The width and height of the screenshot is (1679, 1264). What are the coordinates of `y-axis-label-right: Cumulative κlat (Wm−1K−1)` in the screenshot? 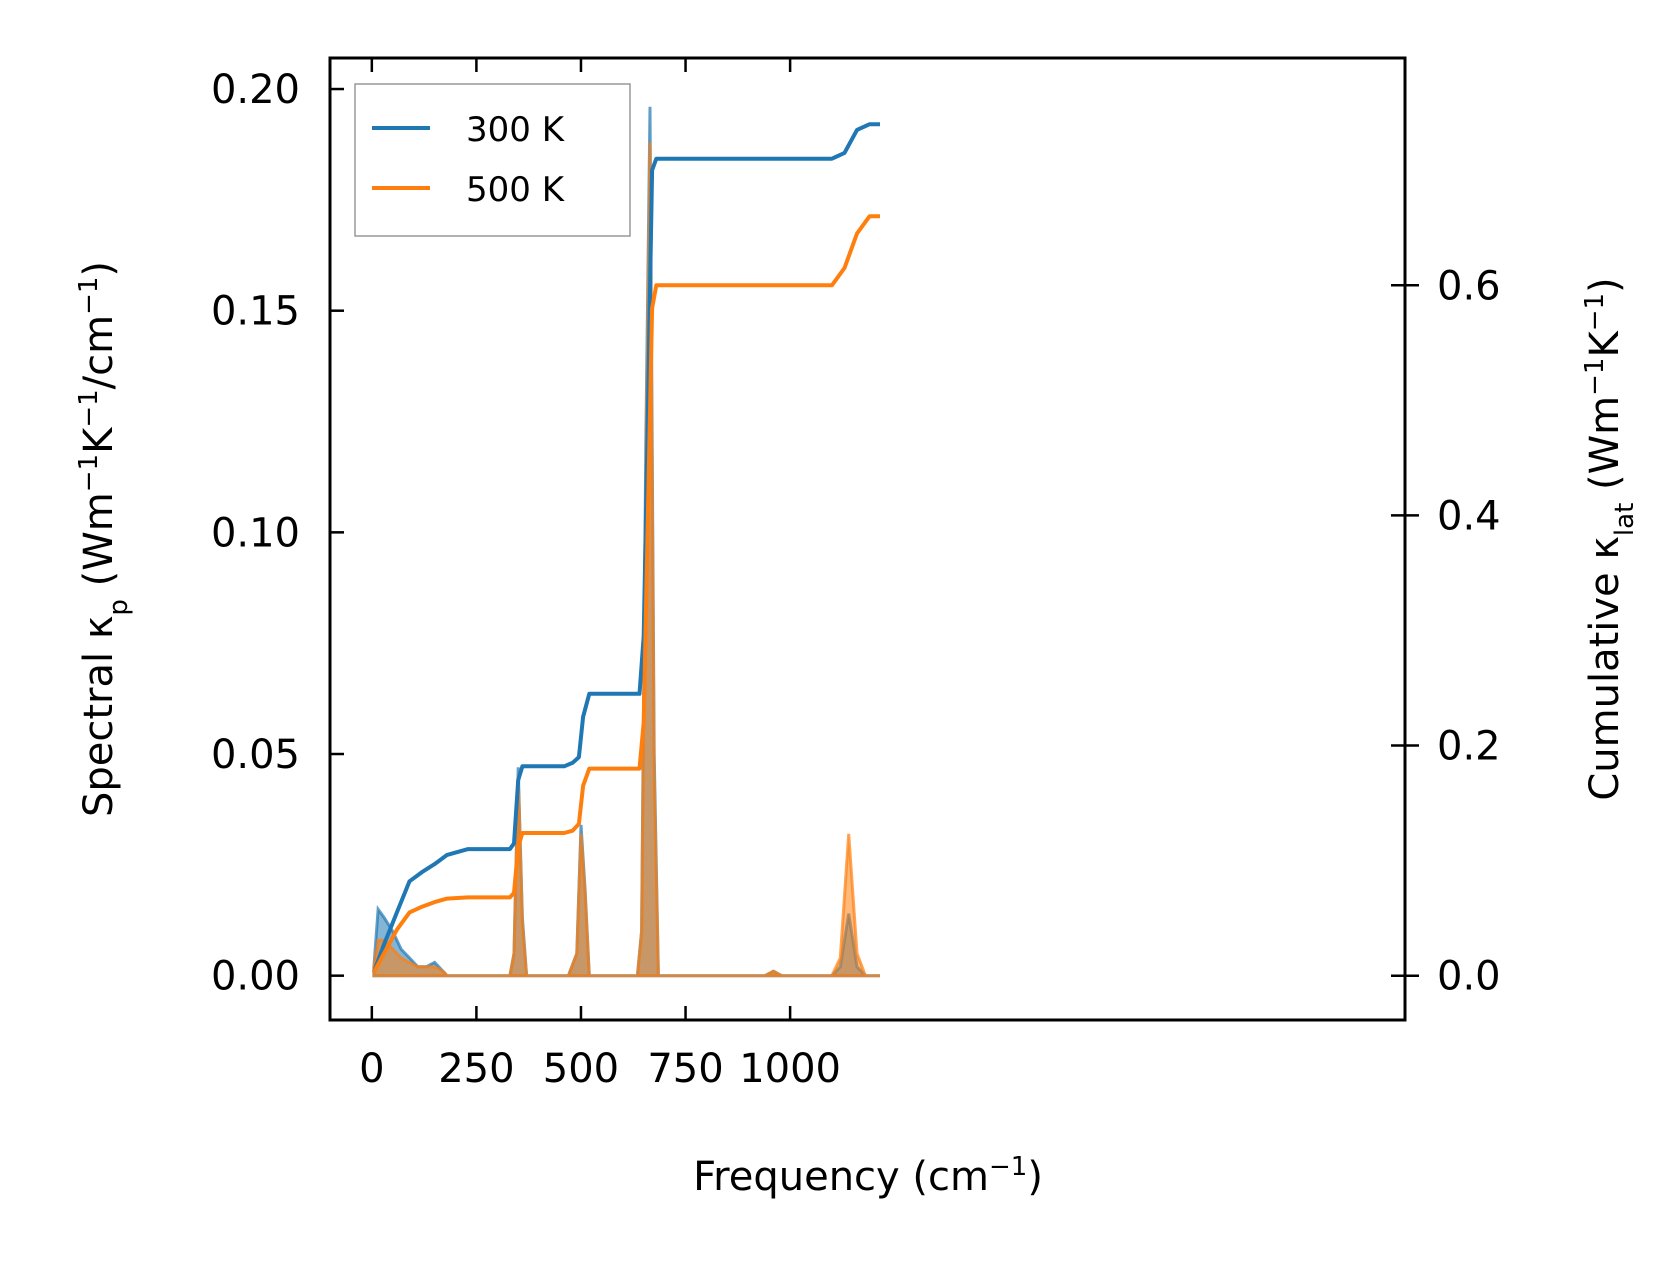 It's located at (1610, 538).